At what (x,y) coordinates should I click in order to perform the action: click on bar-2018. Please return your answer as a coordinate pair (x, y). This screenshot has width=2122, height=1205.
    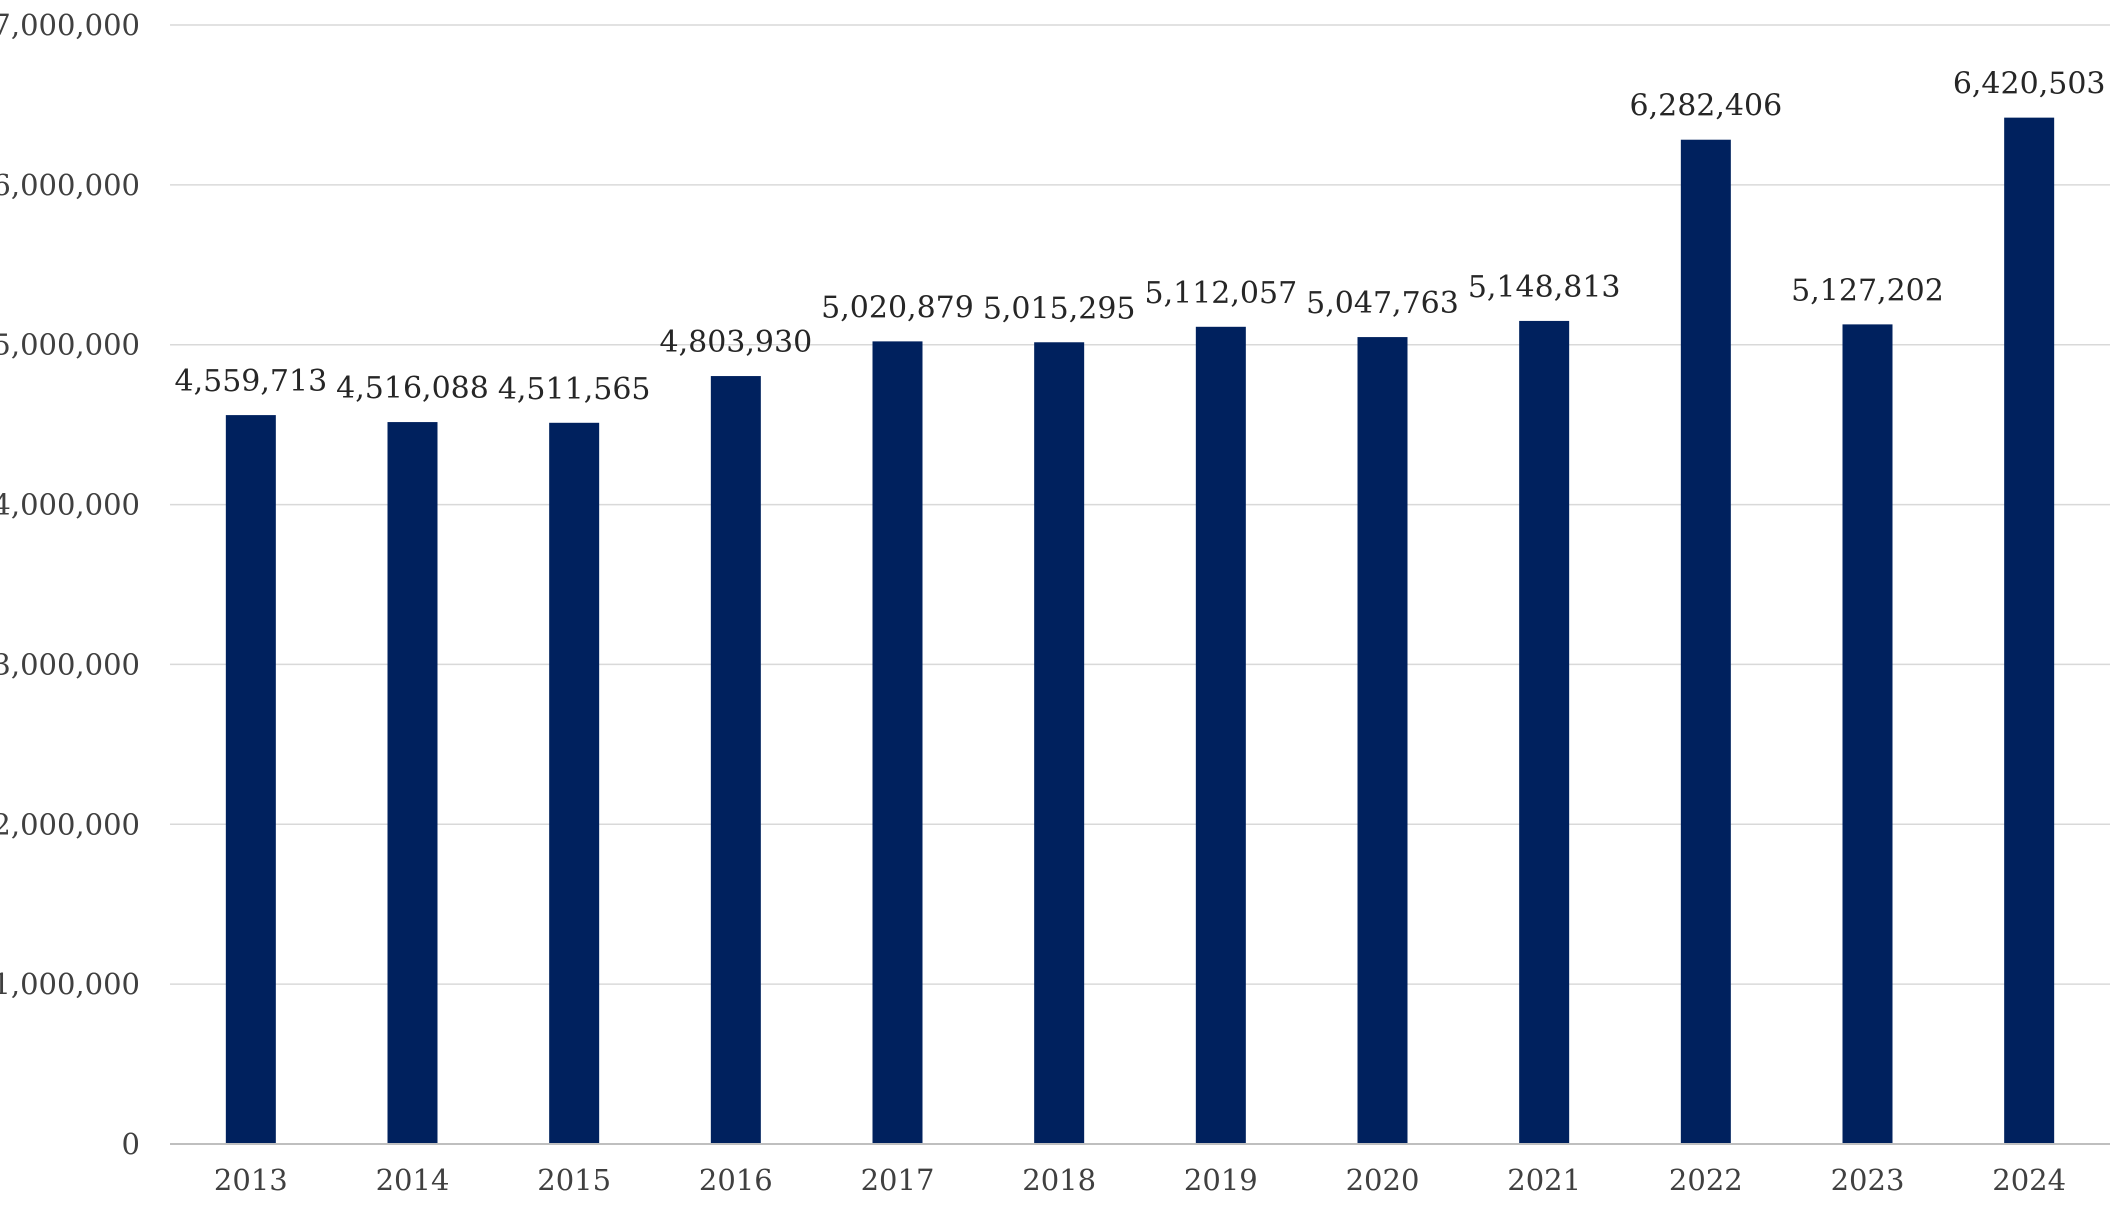
    Looking at the image, I should click on (1059, 743).